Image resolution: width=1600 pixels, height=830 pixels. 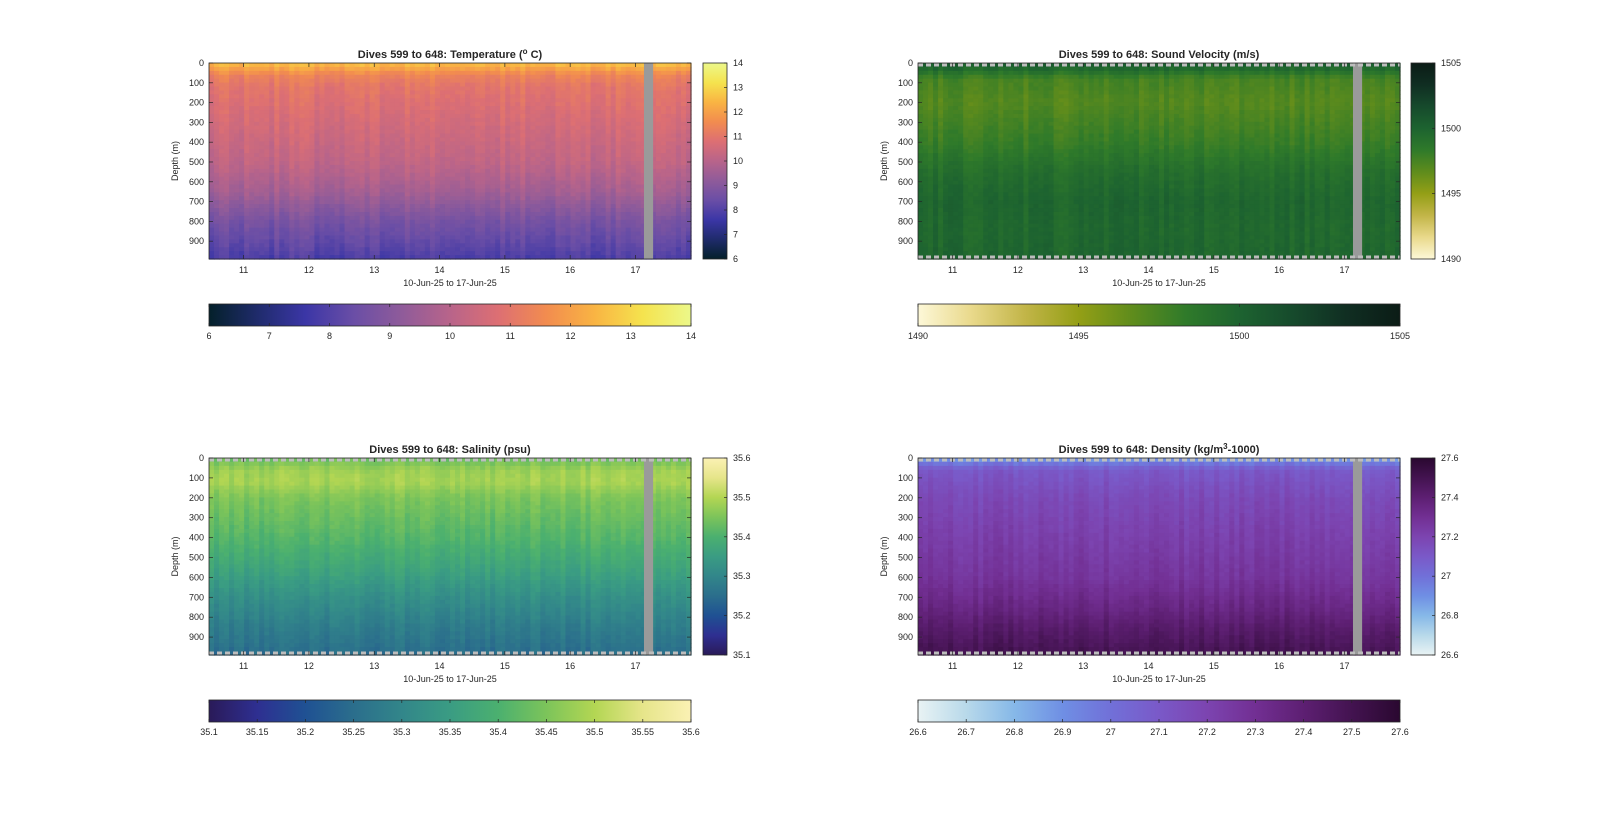 I want to click on y-tick-label: 500, so click(x=196, y=162).